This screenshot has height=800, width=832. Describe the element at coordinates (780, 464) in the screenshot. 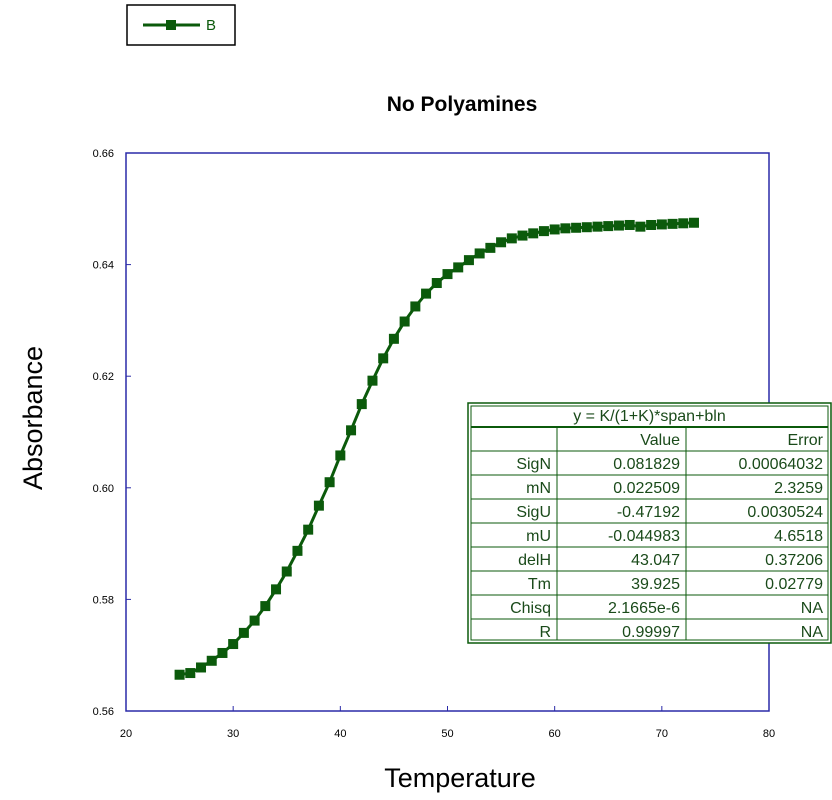

I see `fit-param-error: 0.00064032` at that location.